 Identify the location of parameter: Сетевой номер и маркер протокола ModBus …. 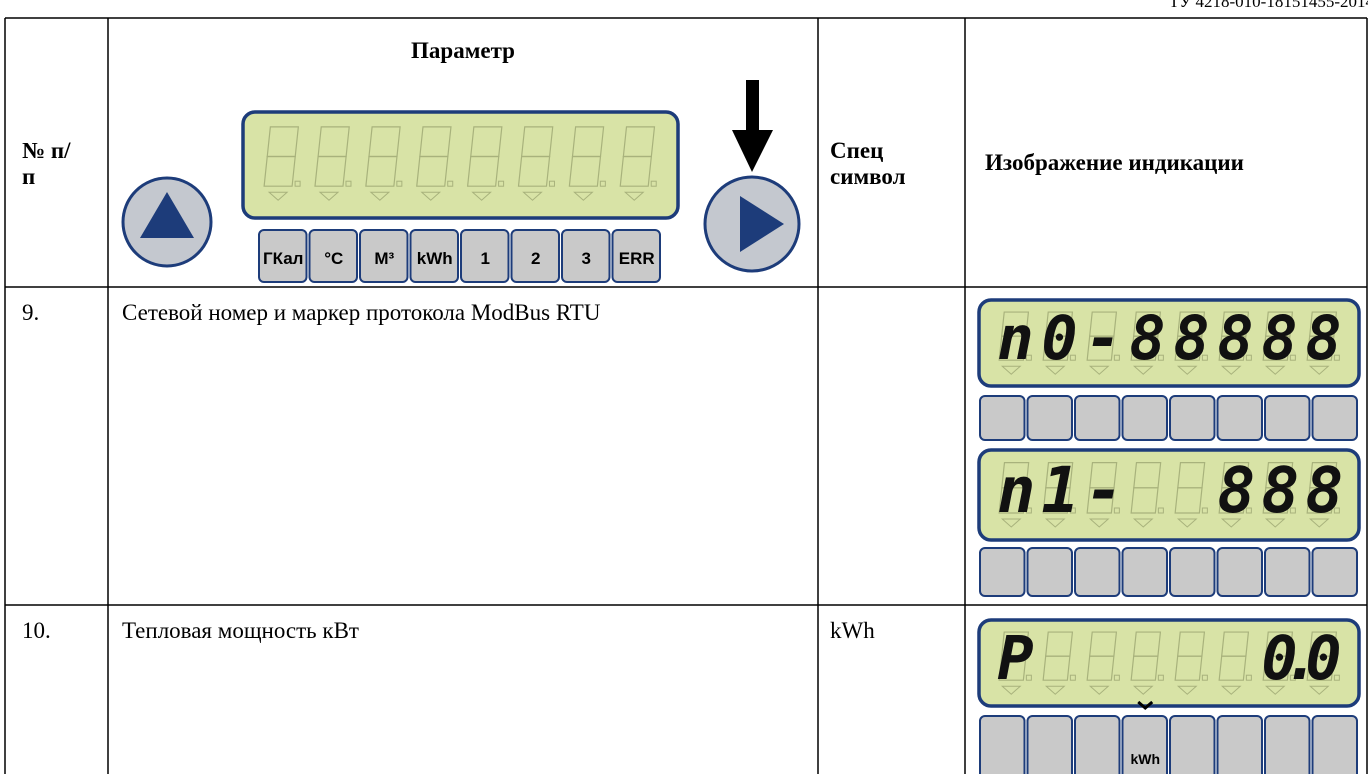
(361, 312).